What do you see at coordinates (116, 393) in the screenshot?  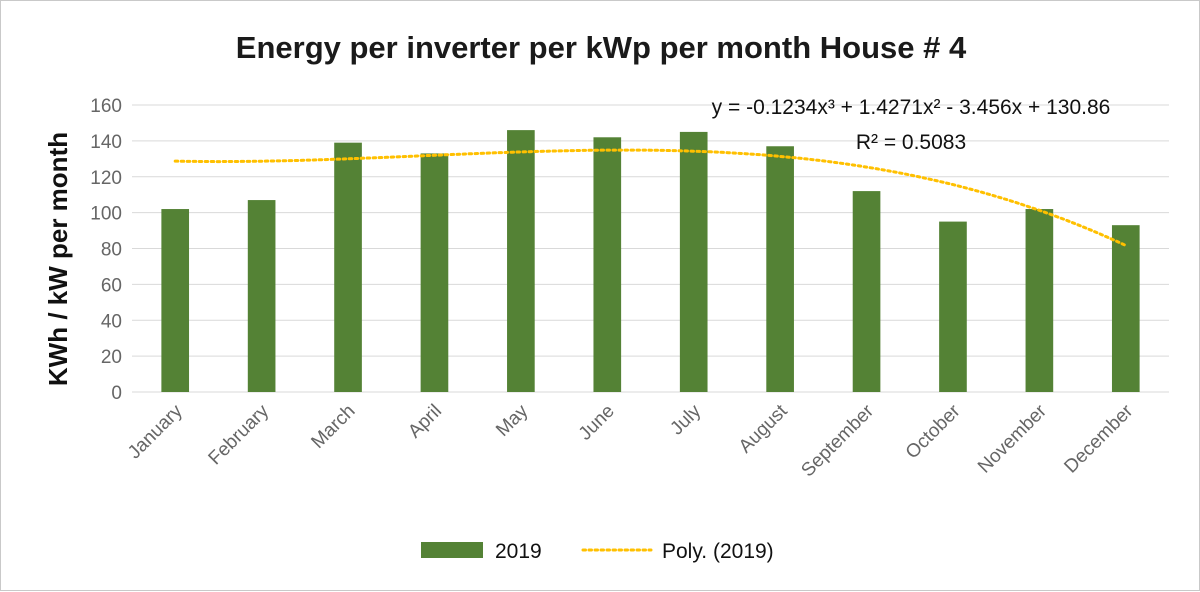 I see `y-tick-label: 0` at bounding box center [116, 393].